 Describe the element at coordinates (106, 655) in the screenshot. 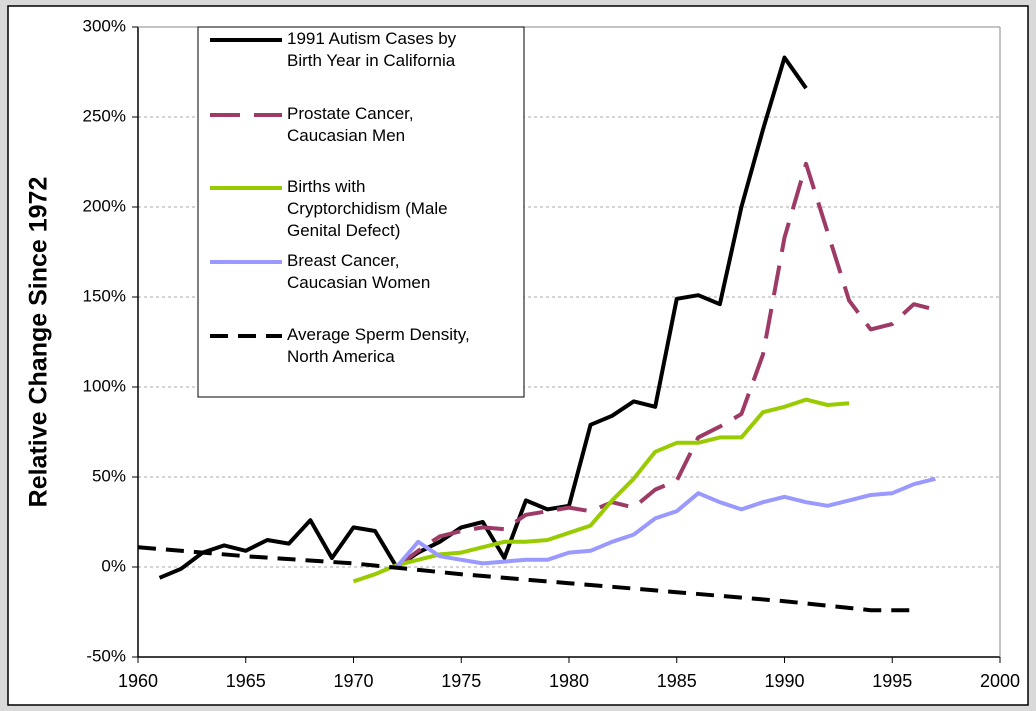

I see `y-tick-label: -50%` at that location.